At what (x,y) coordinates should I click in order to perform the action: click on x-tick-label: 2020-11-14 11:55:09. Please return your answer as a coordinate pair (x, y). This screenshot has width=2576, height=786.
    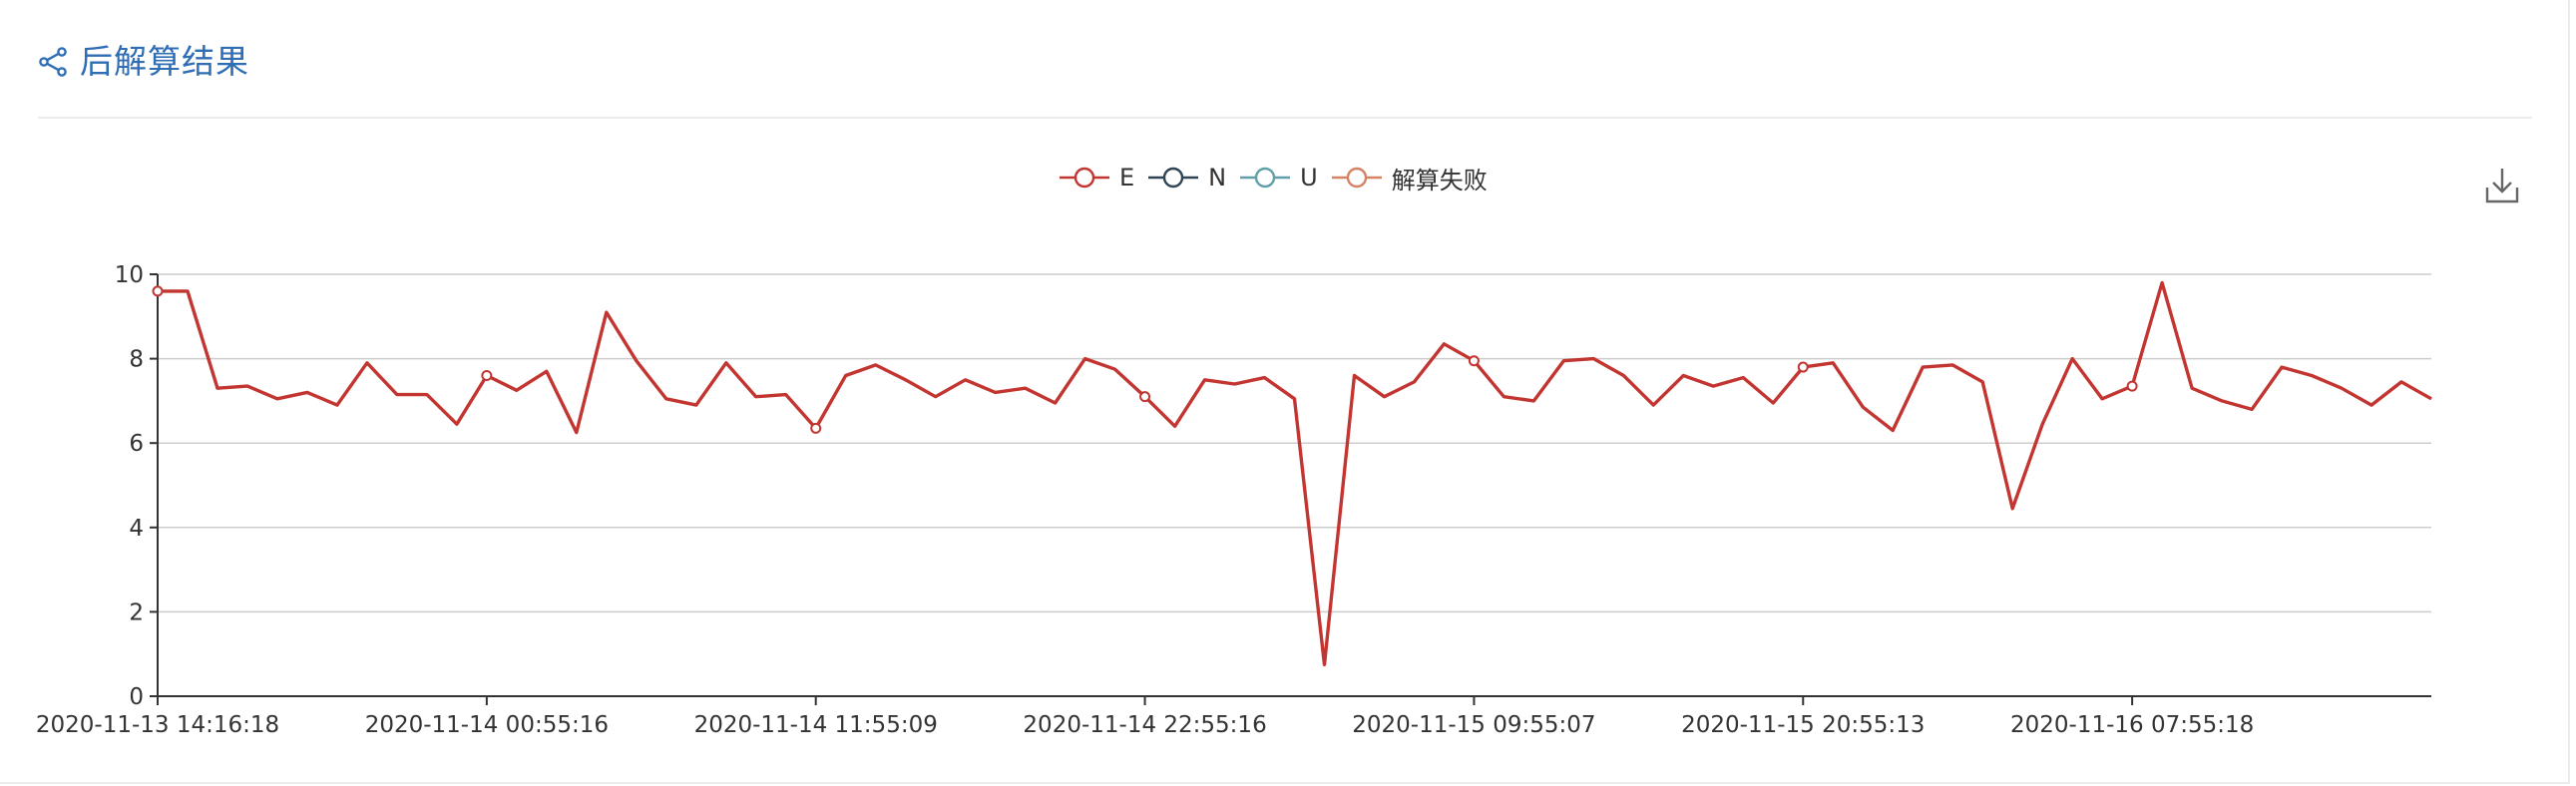
    Looking at the image, I should click on (816, 725).